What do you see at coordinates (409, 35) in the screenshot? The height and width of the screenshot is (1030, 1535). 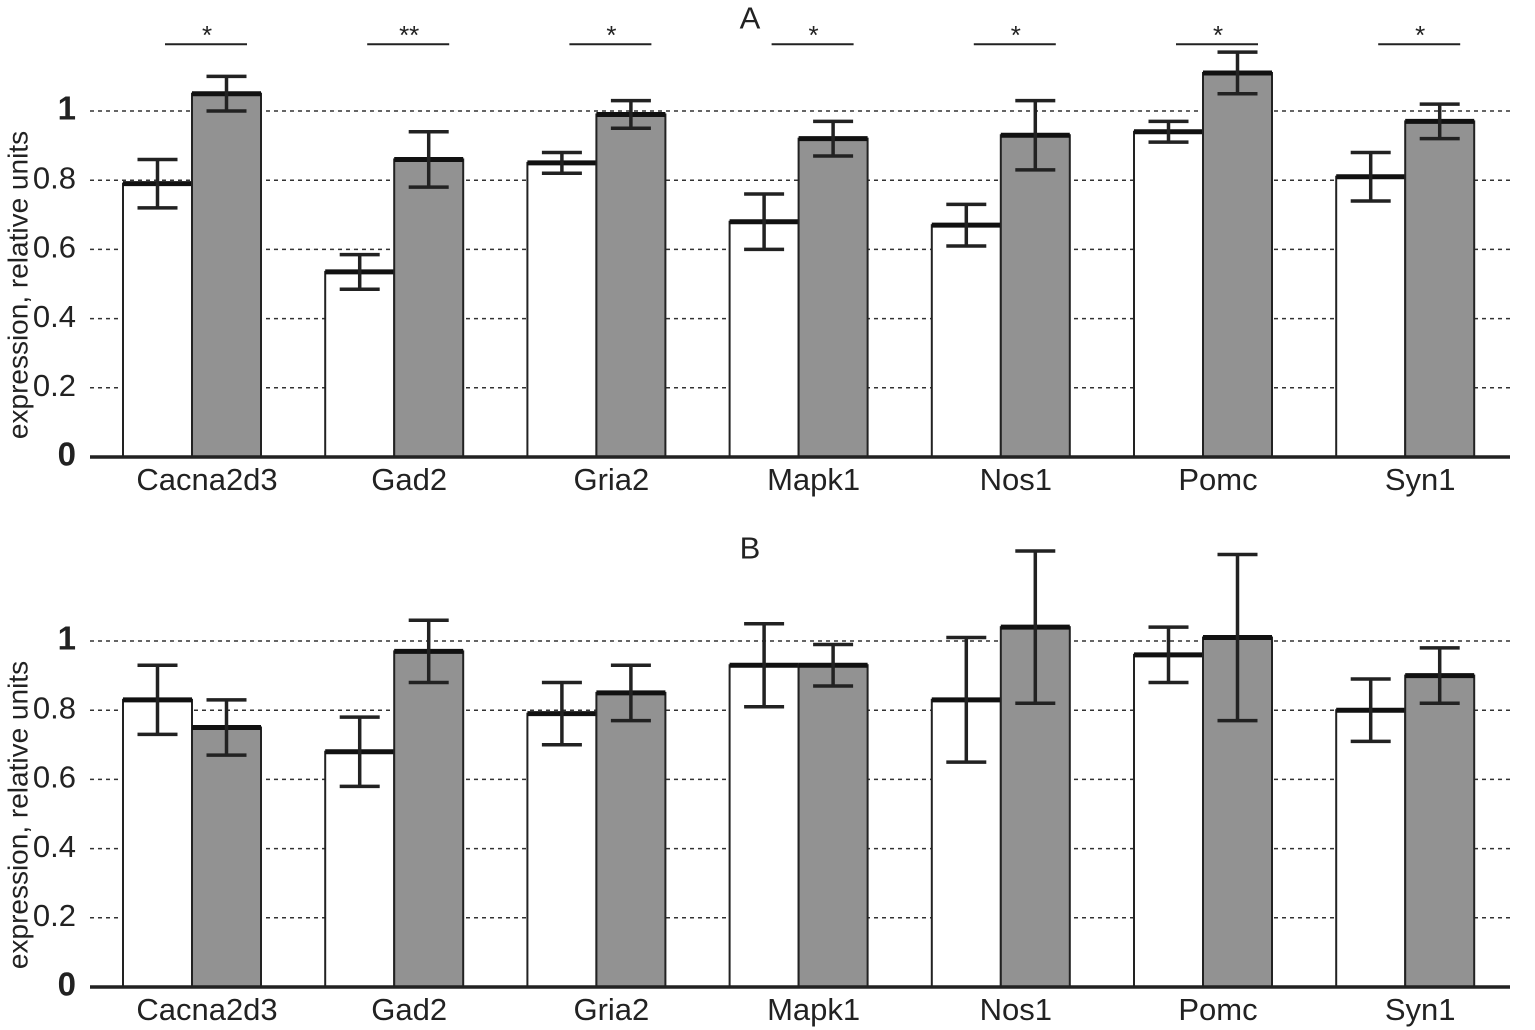 I see `significance-label: **` at bounding box center [409, 35].